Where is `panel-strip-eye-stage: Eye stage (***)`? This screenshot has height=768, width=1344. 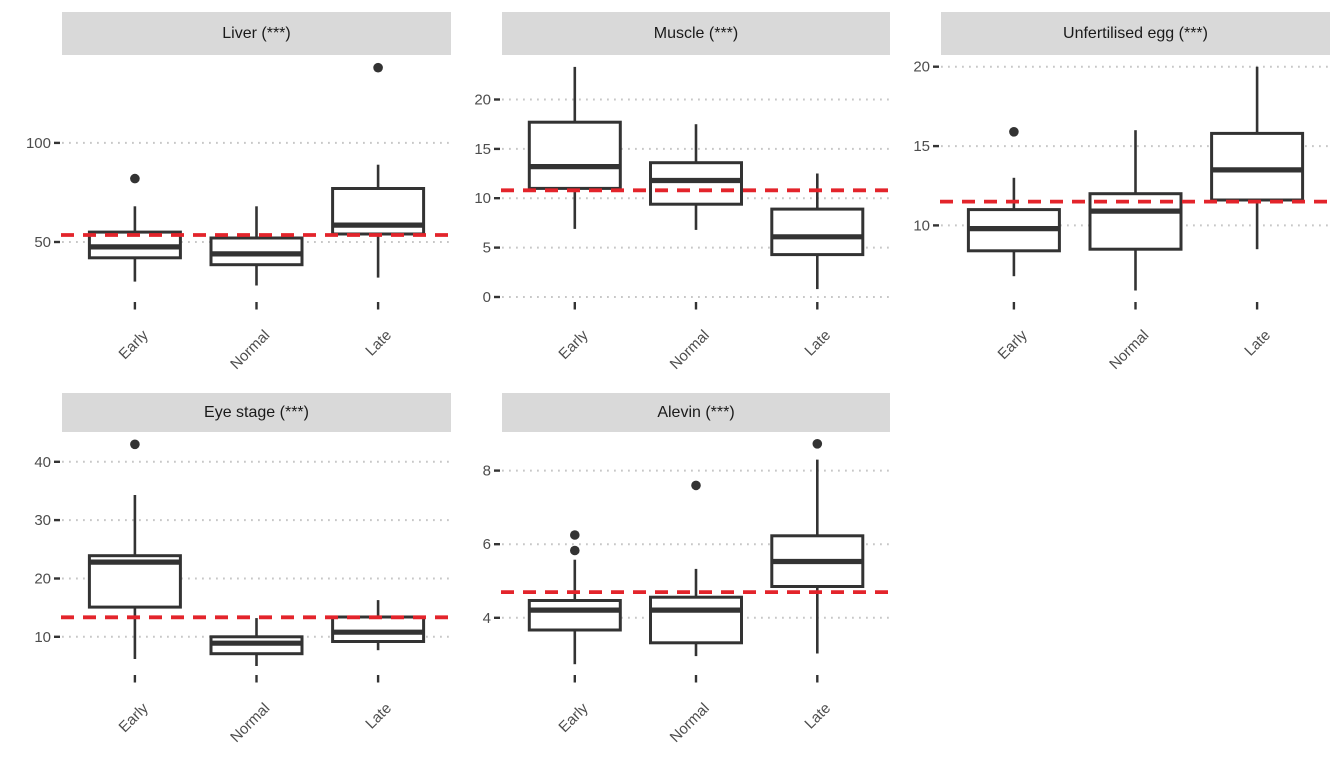 panel-strip-eye-stage: Eye stage (***) is located at coordinates (256, 412).